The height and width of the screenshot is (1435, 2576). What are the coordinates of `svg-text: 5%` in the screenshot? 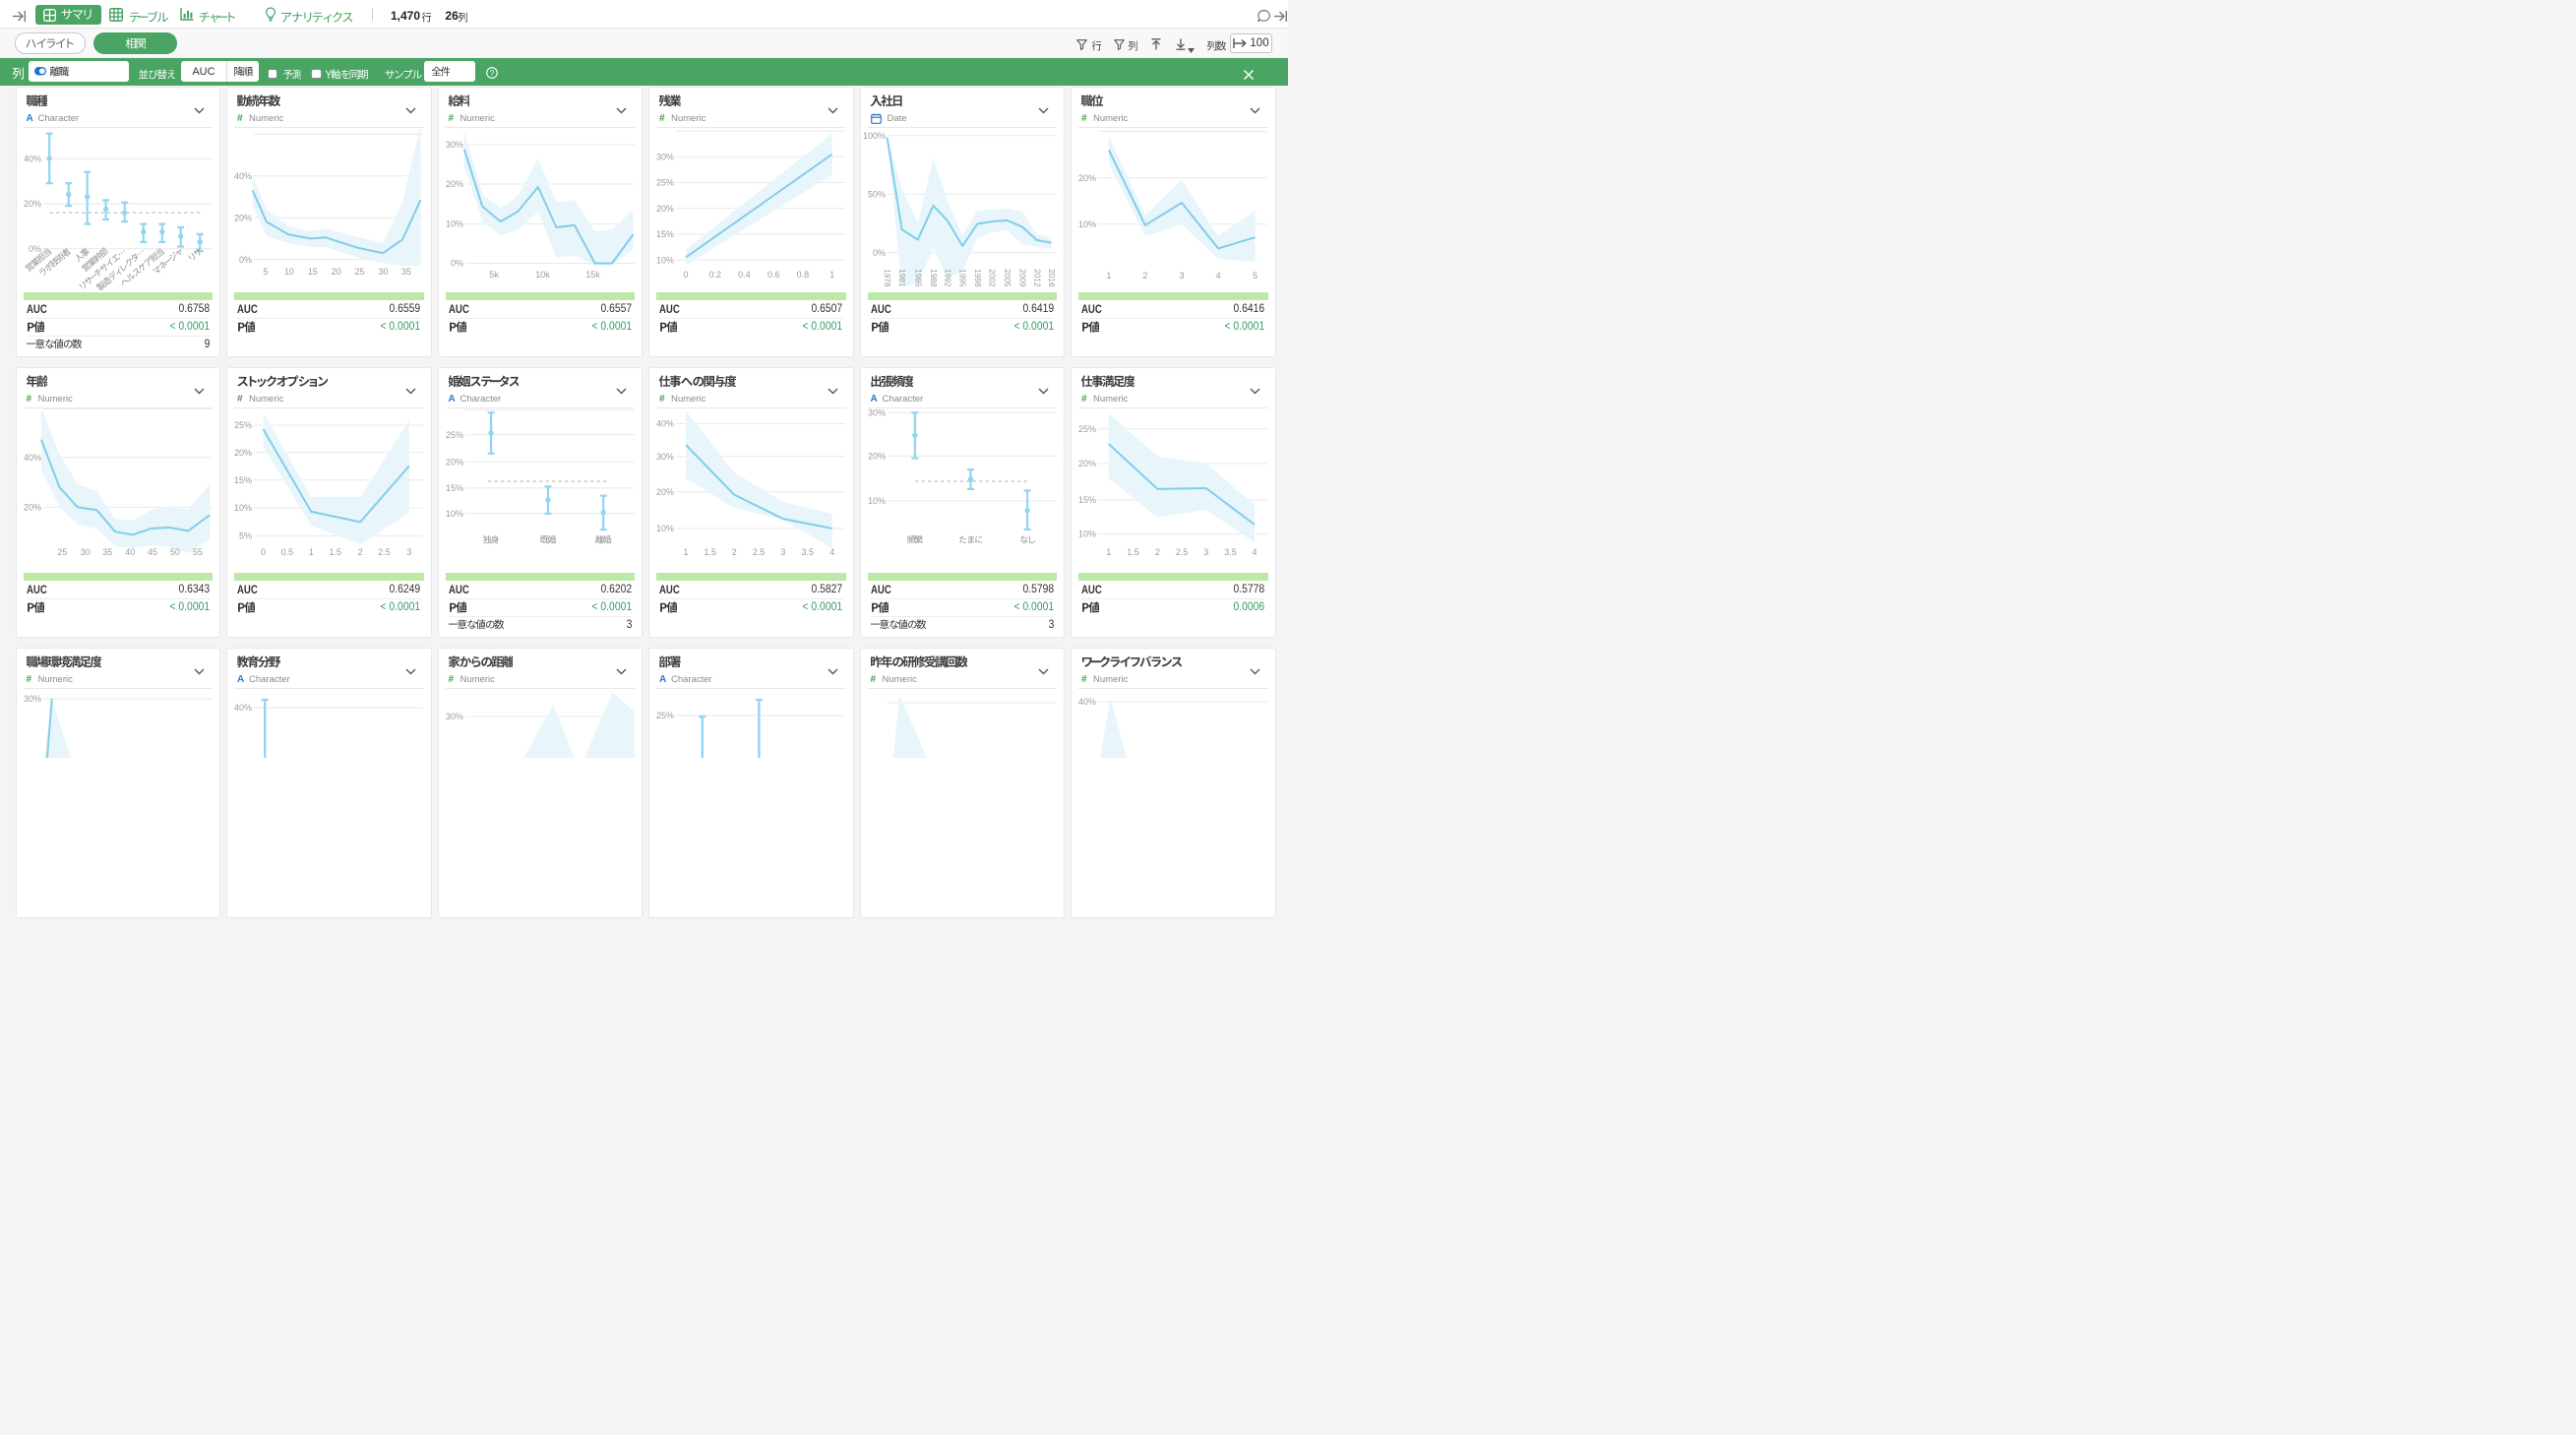 It's located at (245, 536).